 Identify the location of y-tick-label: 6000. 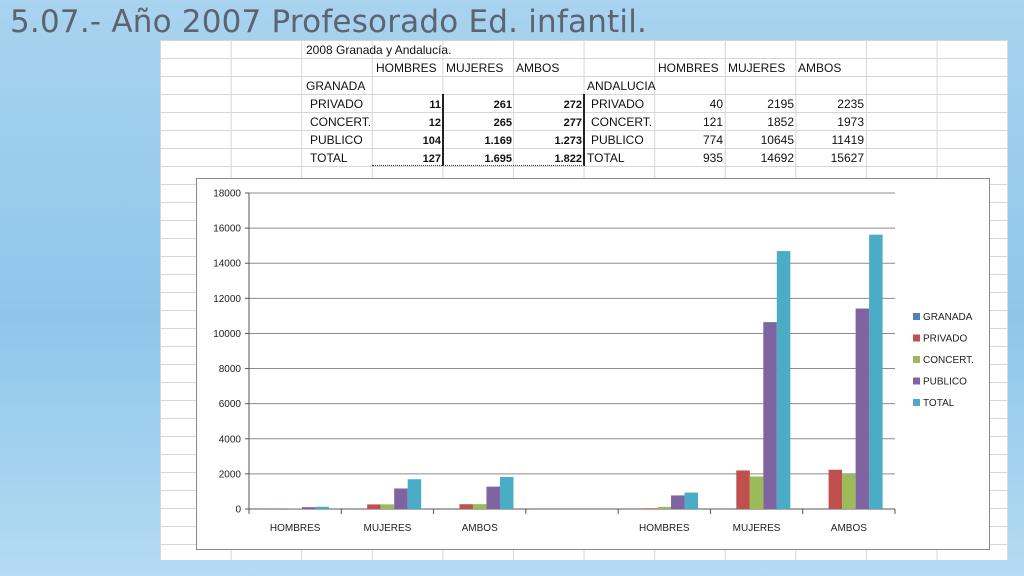
(230, 404).